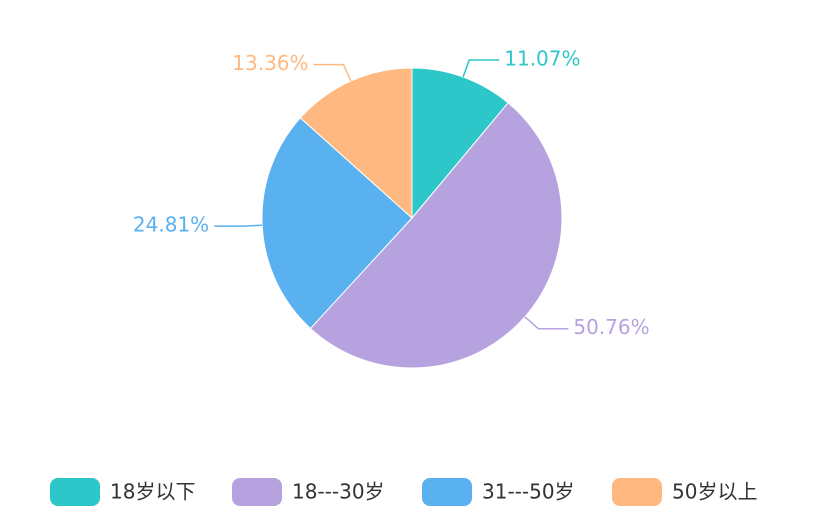 This screenshot has height=518, width=814. What do you see at coordinates (338, 492) in the screenshot?
I see `legend-label: 18---30岁` at bounding box center [338, 492].